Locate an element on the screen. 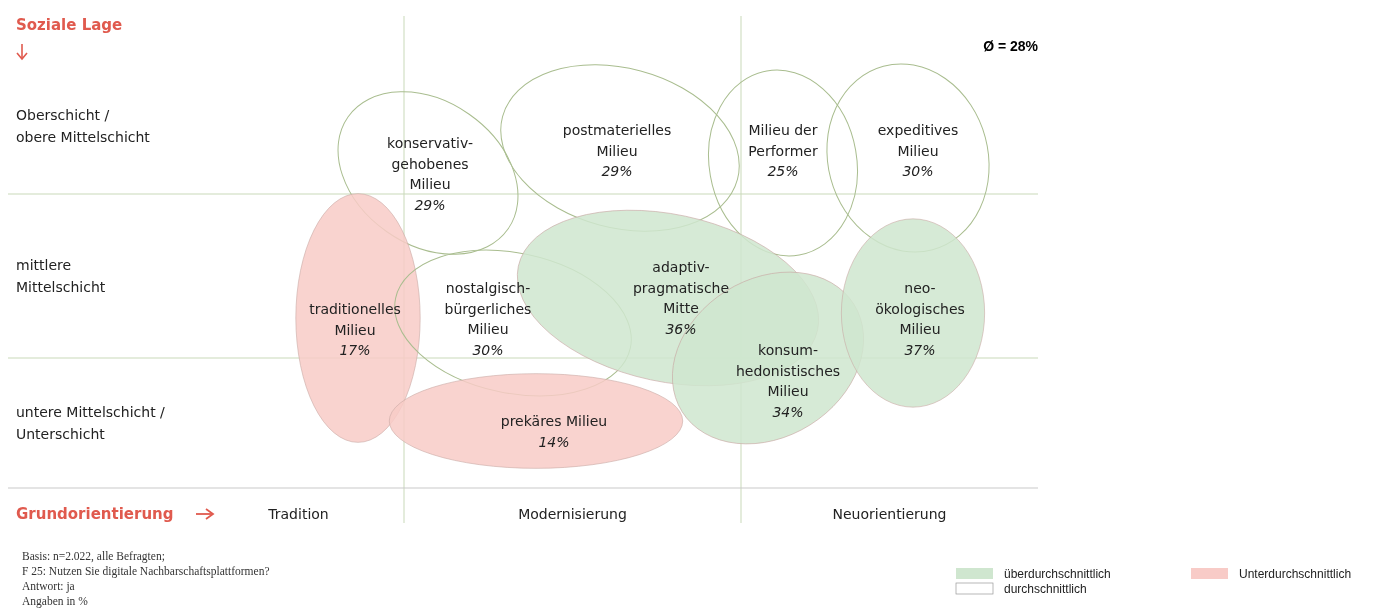 This screenshot has width=1376, height=610. category-label: untere Mittelschicht / Unterschicht is located at coordinates (90, 423).